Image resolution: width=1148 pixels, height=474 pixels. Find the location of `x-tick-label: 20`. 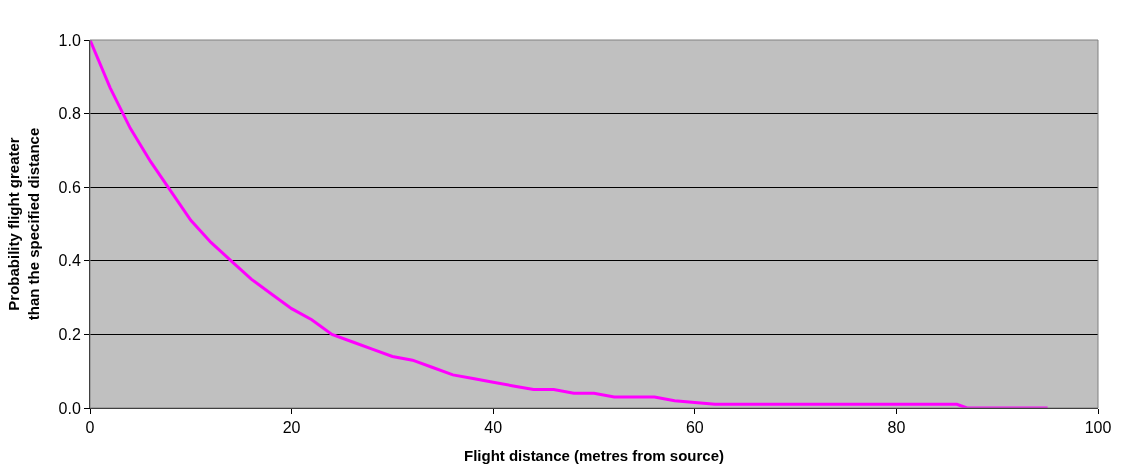

x-tick-label: 20 is located at coordinates (291, 428).